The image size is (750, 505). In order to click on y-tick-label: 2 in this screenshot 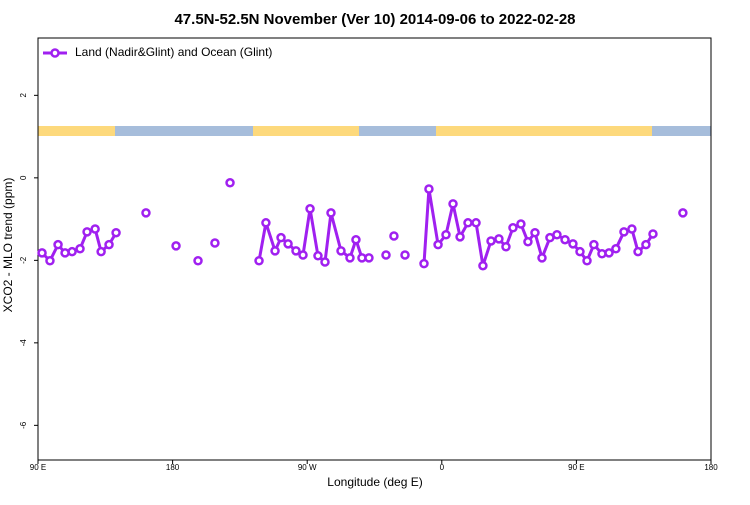, I will do `click(23, 95)`.